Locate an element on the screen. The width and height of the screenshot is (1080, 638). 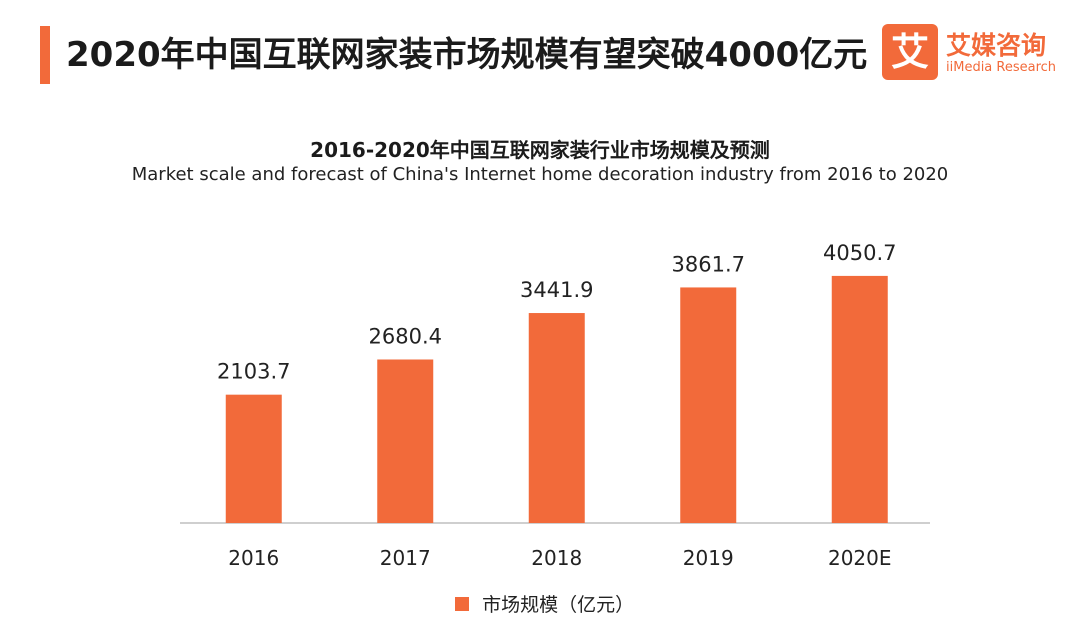
chart-legend: 市场规模（亿元） is located at coordinates (545, 603).